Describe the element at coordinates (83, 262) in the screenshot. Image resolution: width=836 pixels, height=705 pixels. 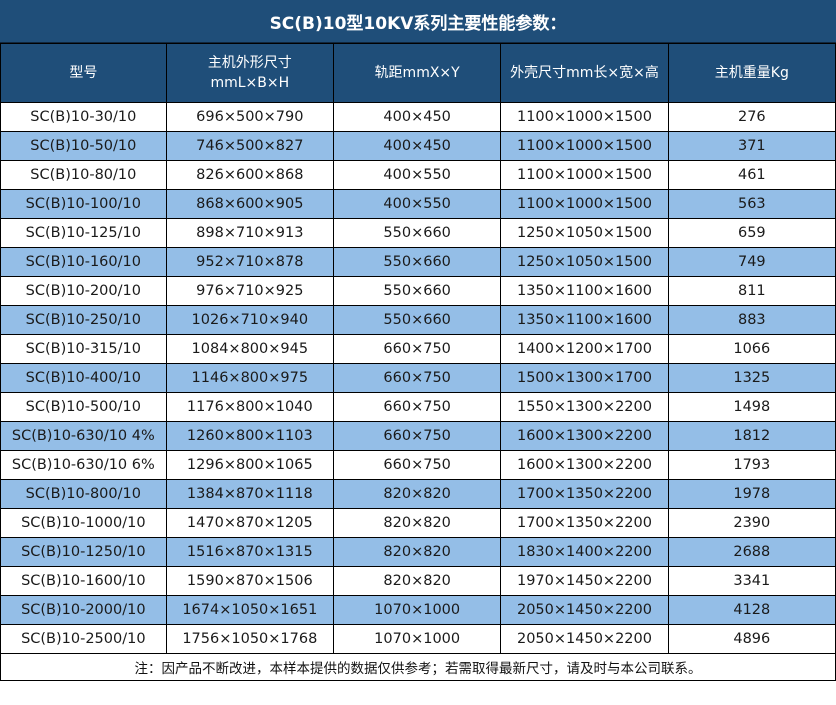
I see `cell-model: SC(B)10-160/10` at that location.